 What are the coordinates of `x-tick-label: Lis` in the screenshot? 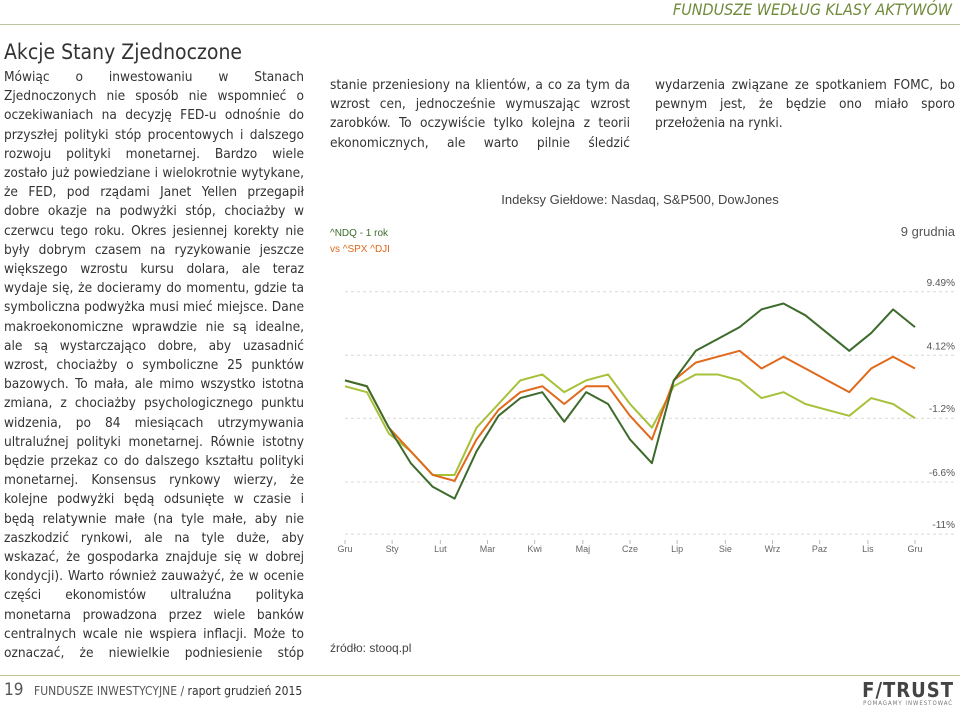 It's located at (868, 549).